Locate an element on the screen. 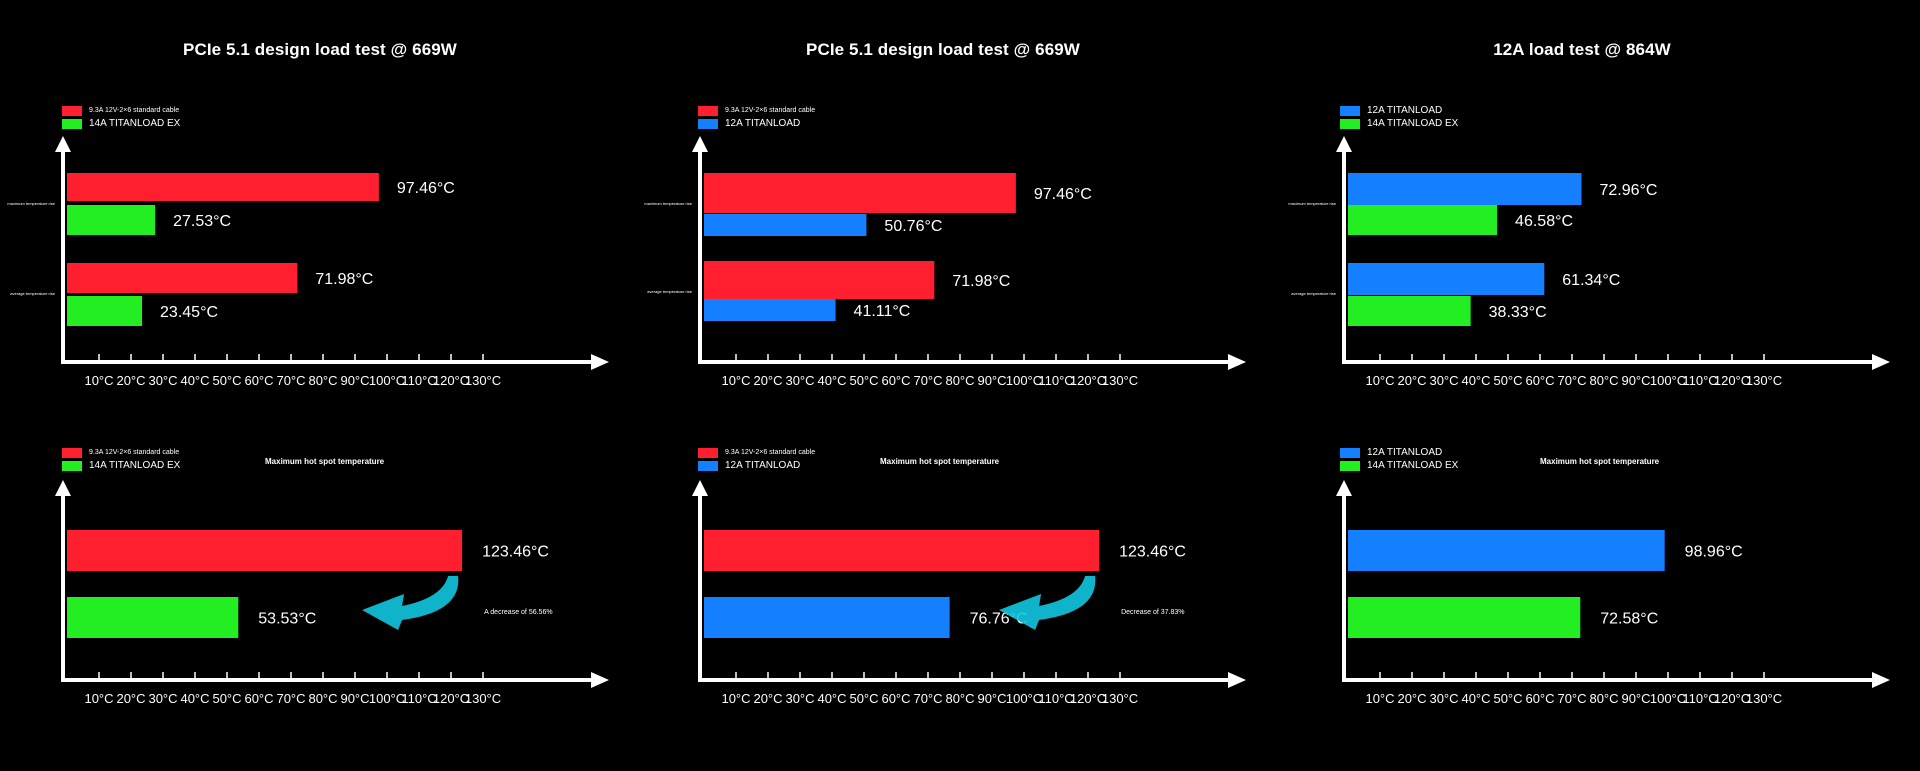 The width and height of the screenshot is (1920, 771). data-label: 97.46°C is located at coordinates (1063, 194).